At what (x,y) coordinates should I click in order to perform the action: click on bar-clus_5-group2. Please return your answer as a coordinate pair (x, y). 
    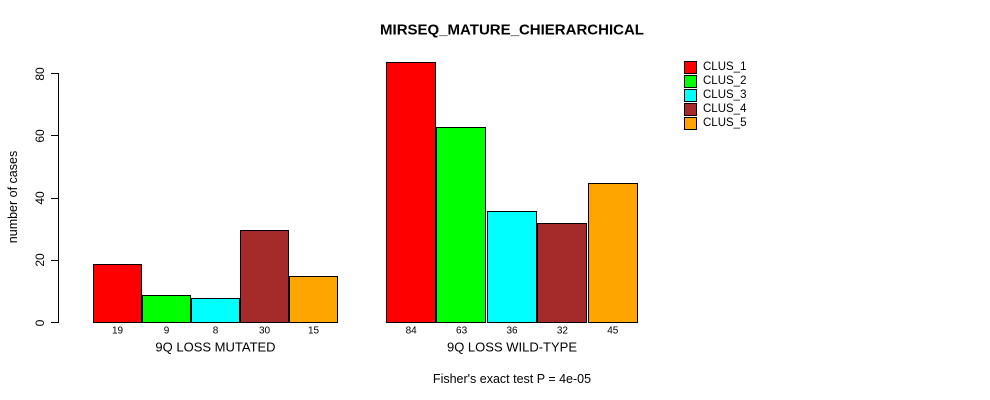
    Looking at the image, I should click on (613, 253).